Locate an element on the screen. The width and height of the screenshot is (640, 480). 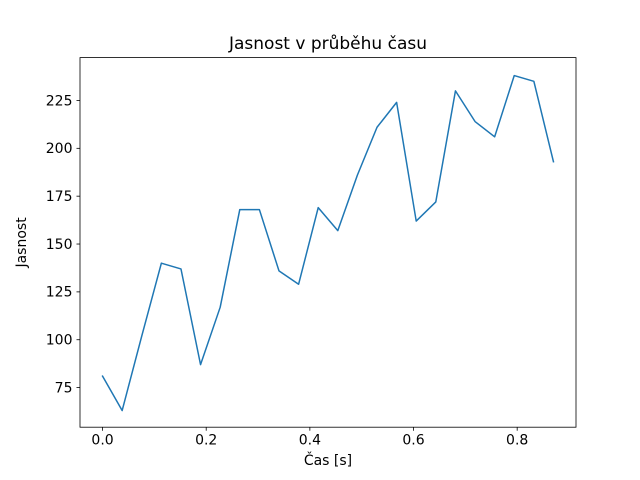
y-tick-label: 200 is located at coordinates (59, 149).